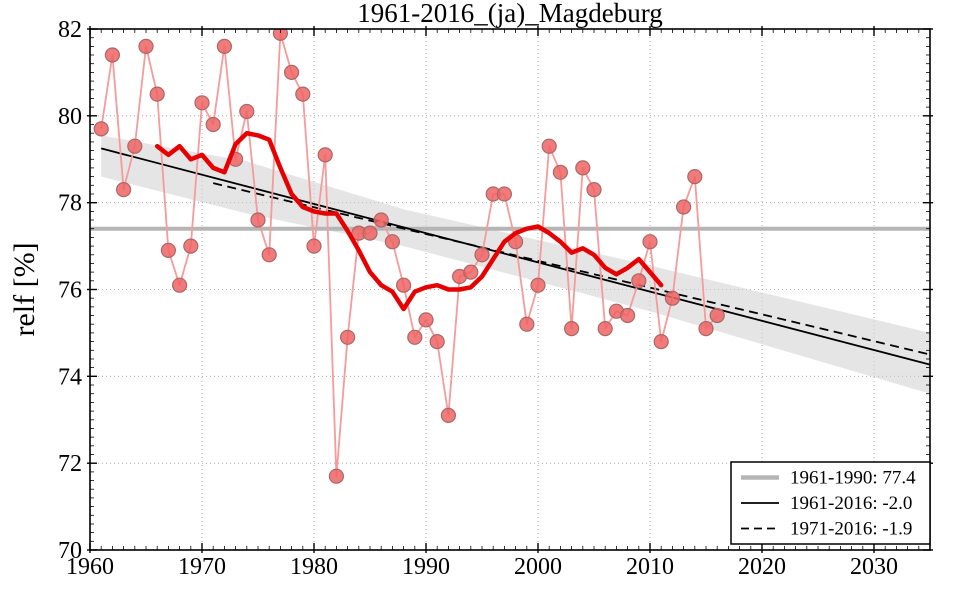 Image resolution: width=960 pixels, height=600 pixels. I want to click on legend-label: 1971-2016: -1.9, so click(851, 529).